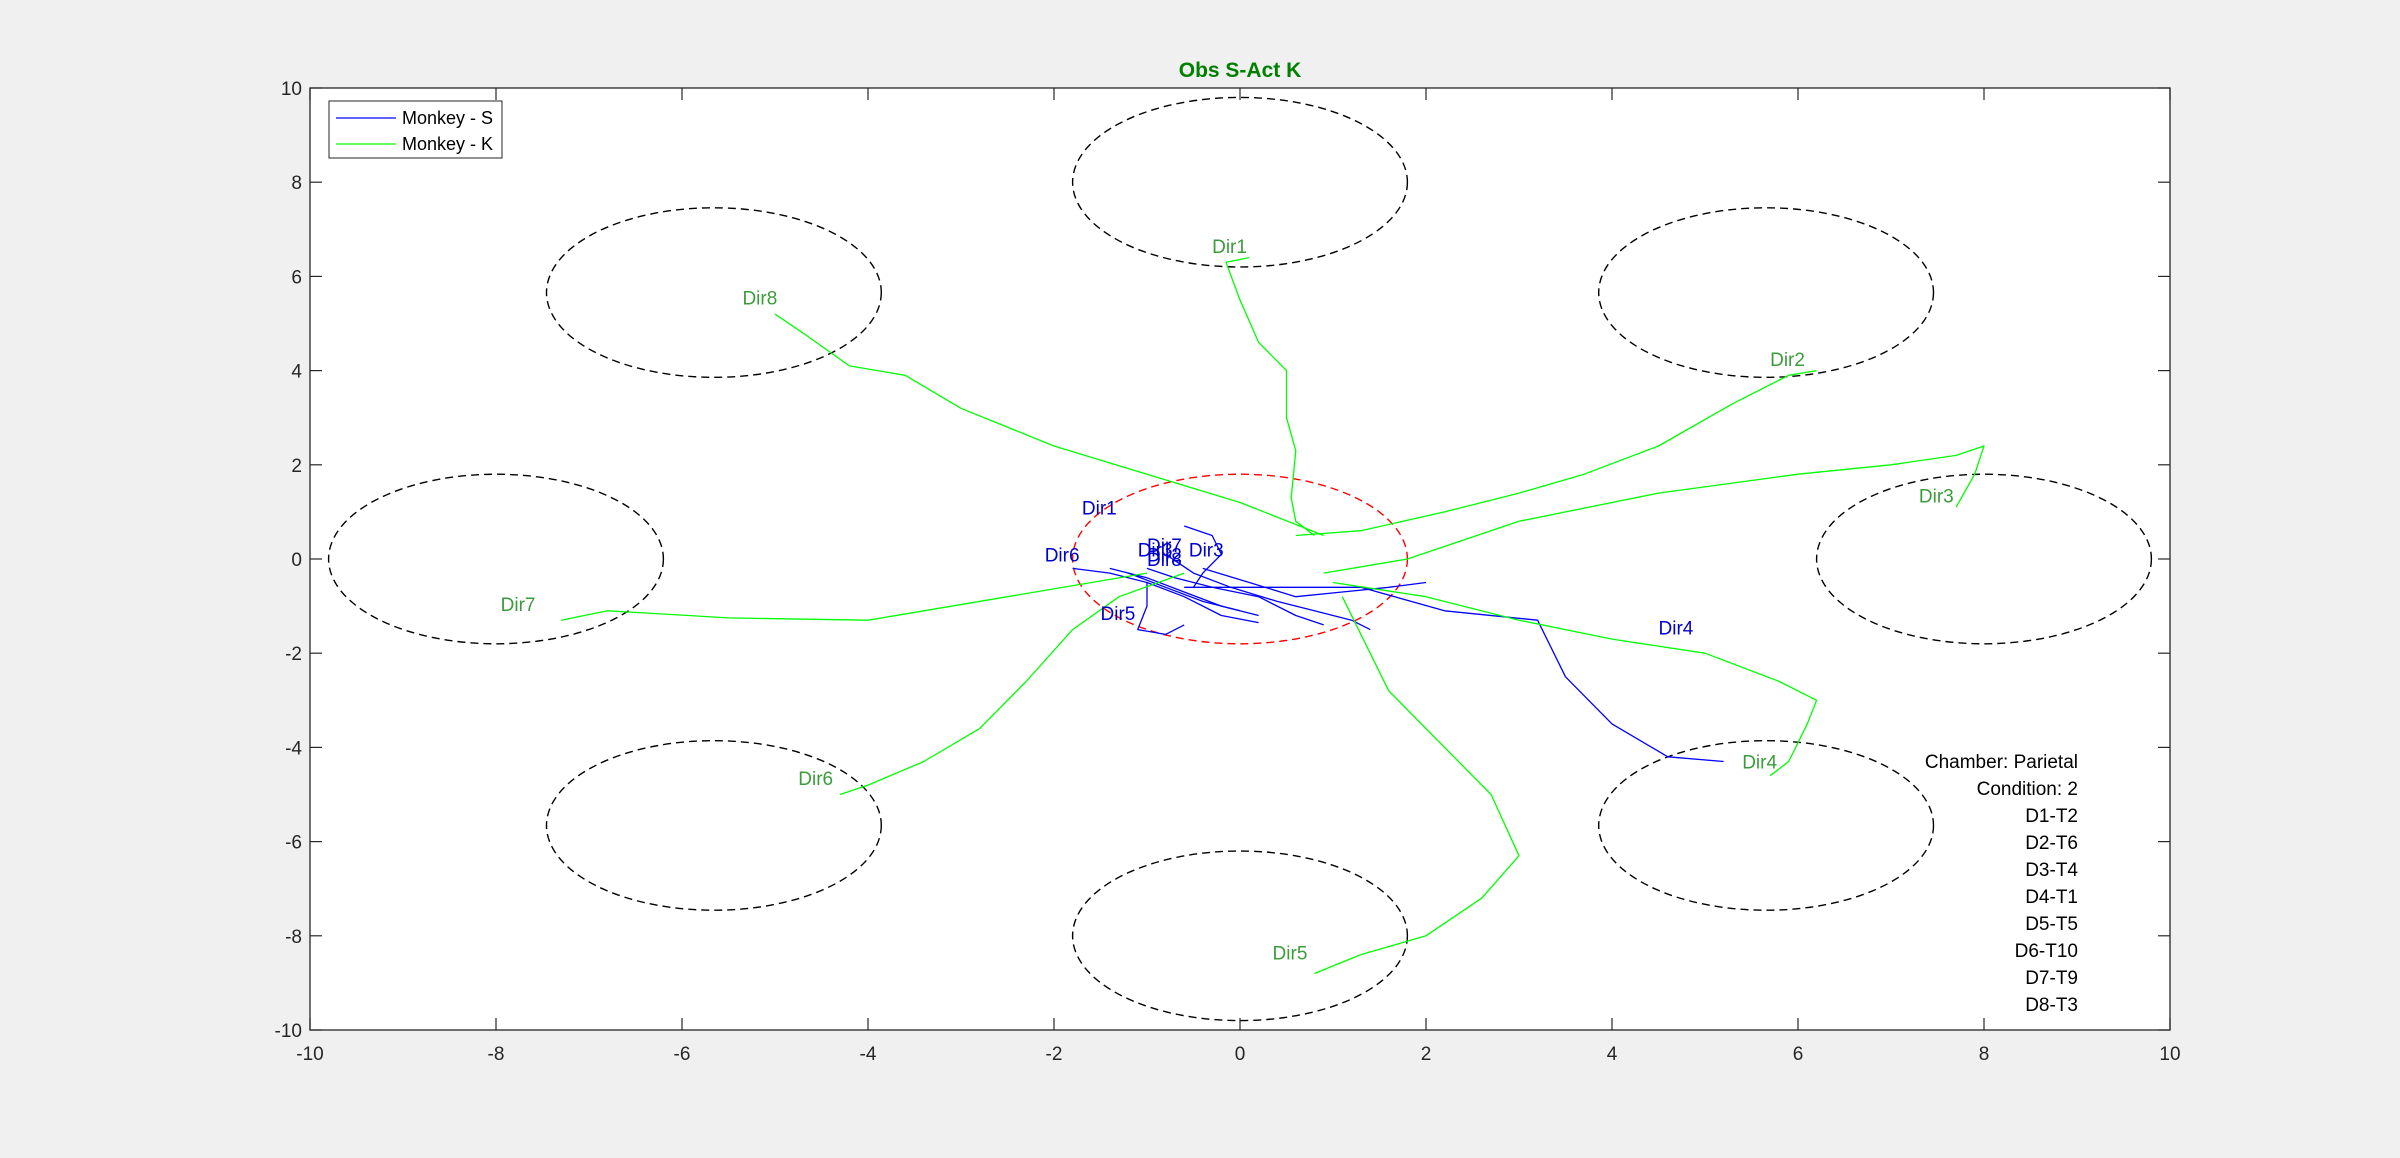 The width and height of the screenshot is (2400, 1158). Describe the element at coordinates (868, 1054) in the screenshot. I see `x-tick-label: -4` at that location.